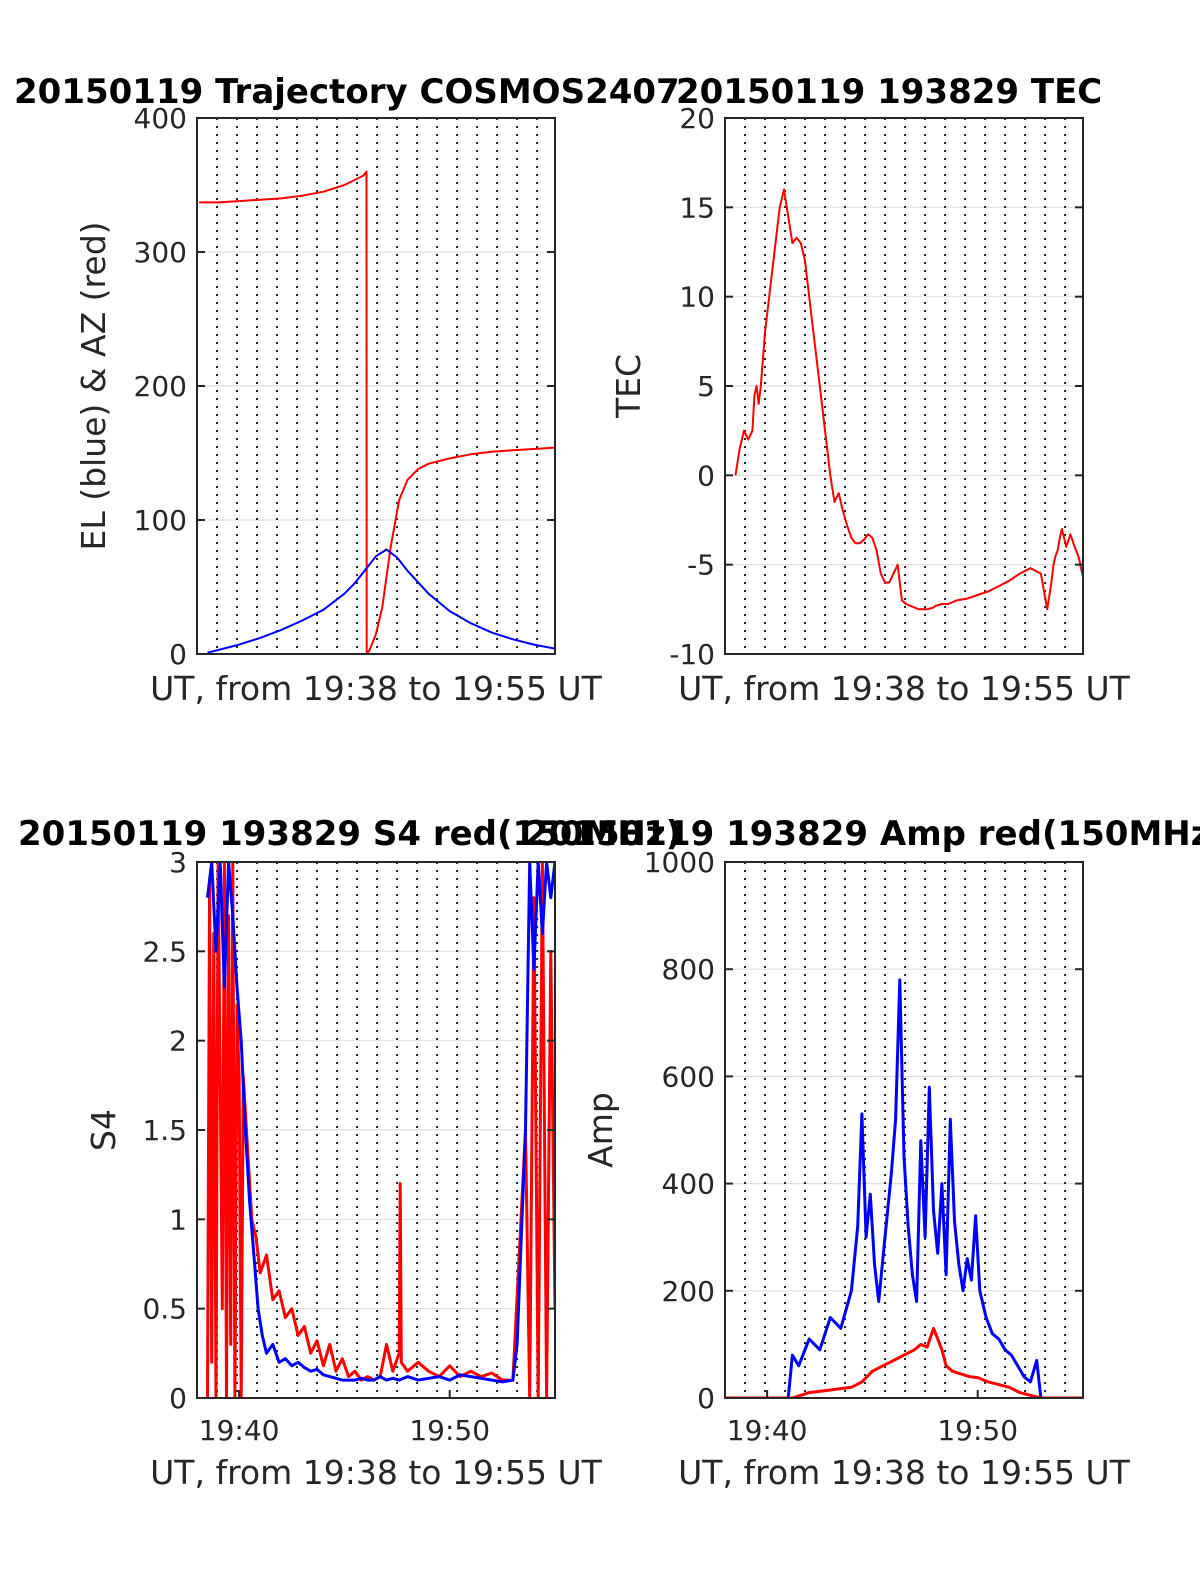 This screenshot has width=1200, height=1575. I want to click on y-tick-label: 15, so click(697, 207).